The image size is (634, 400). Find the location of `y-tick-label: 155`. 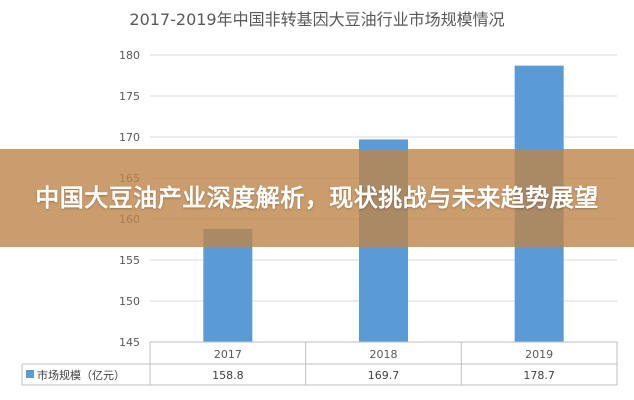

y-tick-label: 155 is located at coordinates (129, 260).